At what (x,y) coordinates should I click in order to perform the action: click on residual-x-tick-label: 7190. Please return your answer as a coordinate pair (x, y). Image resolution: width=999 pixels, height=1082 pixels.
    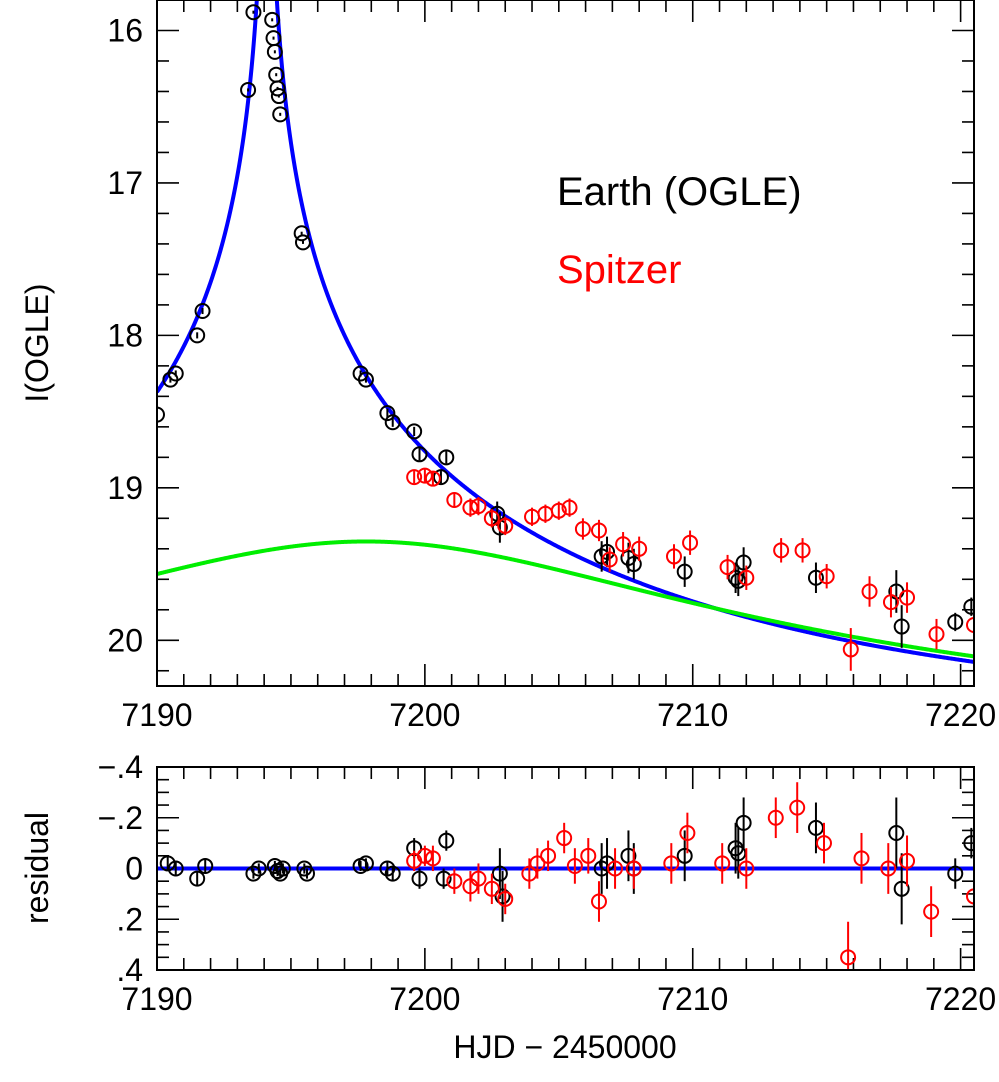
    Looking at the image, I should click on (156, 999).